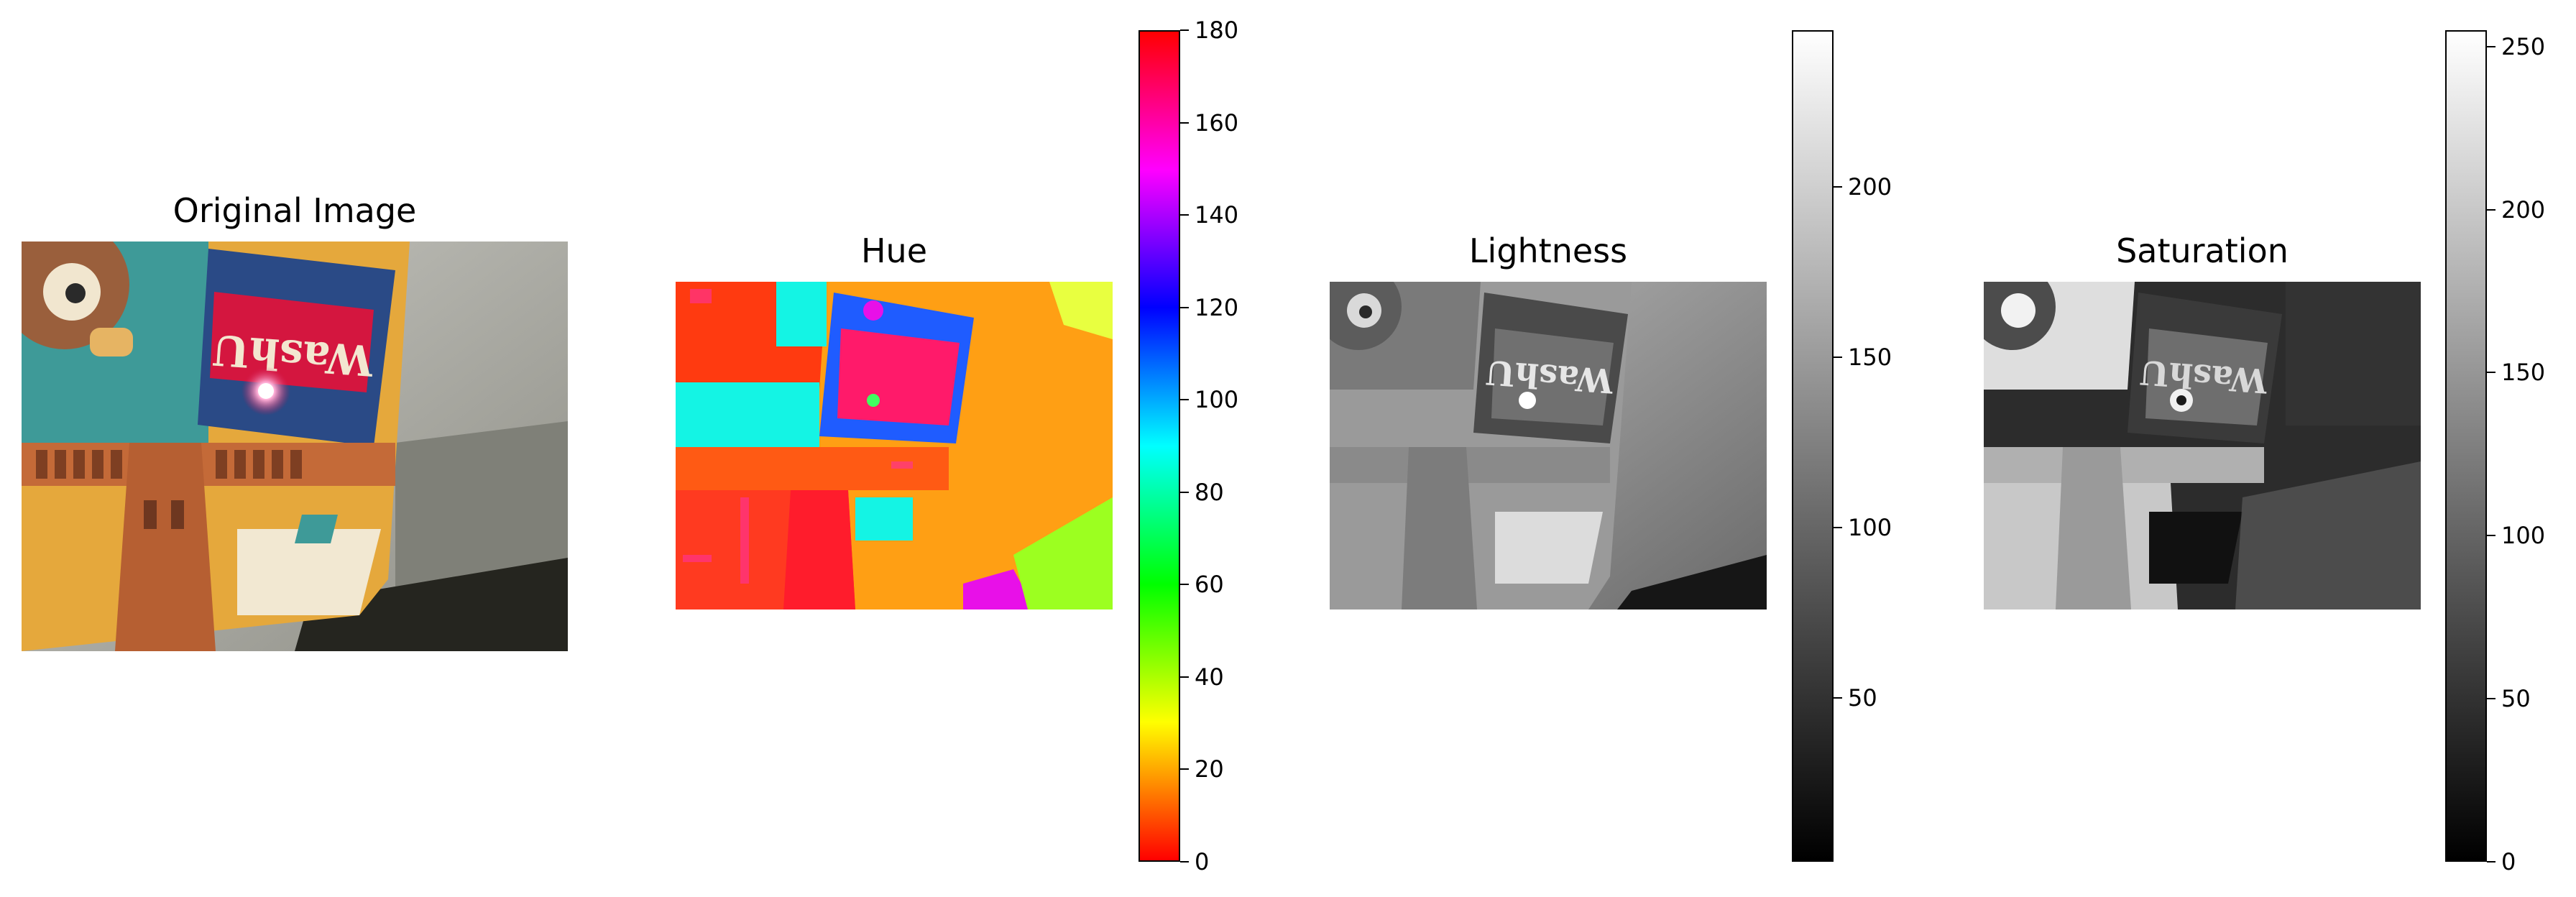 Image resolution: width=2576 pixels, height=897 pixels. I want to click on saturation-colorbar-tick-label: 50, so click(2516, 699).